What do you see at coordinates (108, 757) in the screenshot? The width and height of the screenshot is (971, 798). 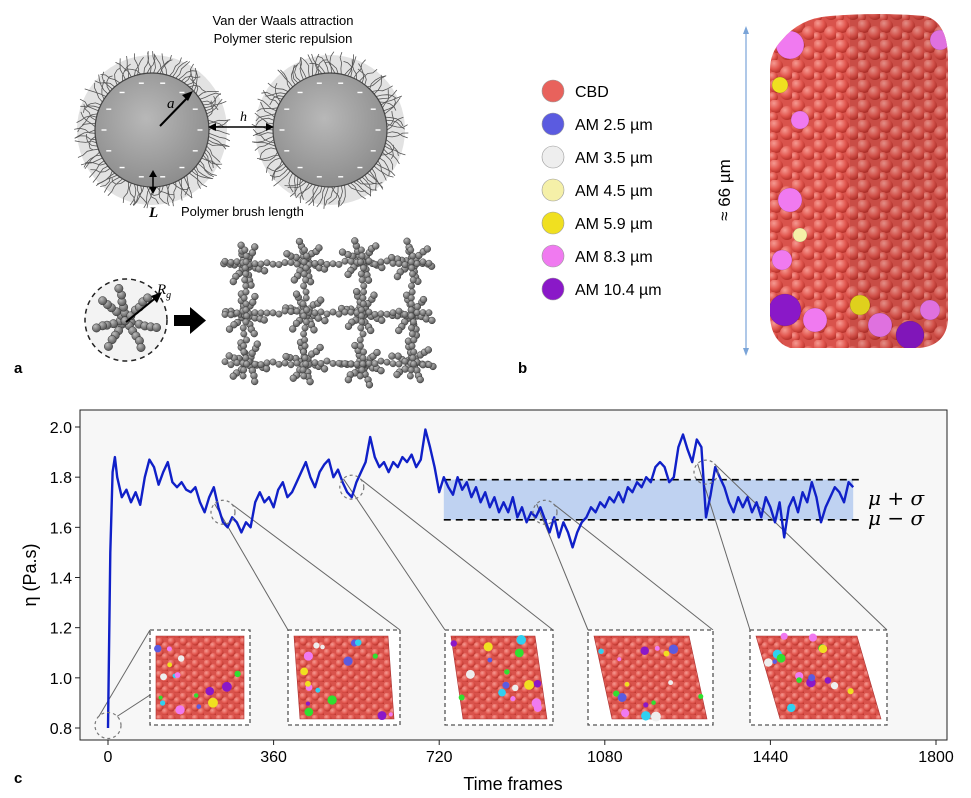 I see `x-tick-label: 0` at bounding box center [108, 757].